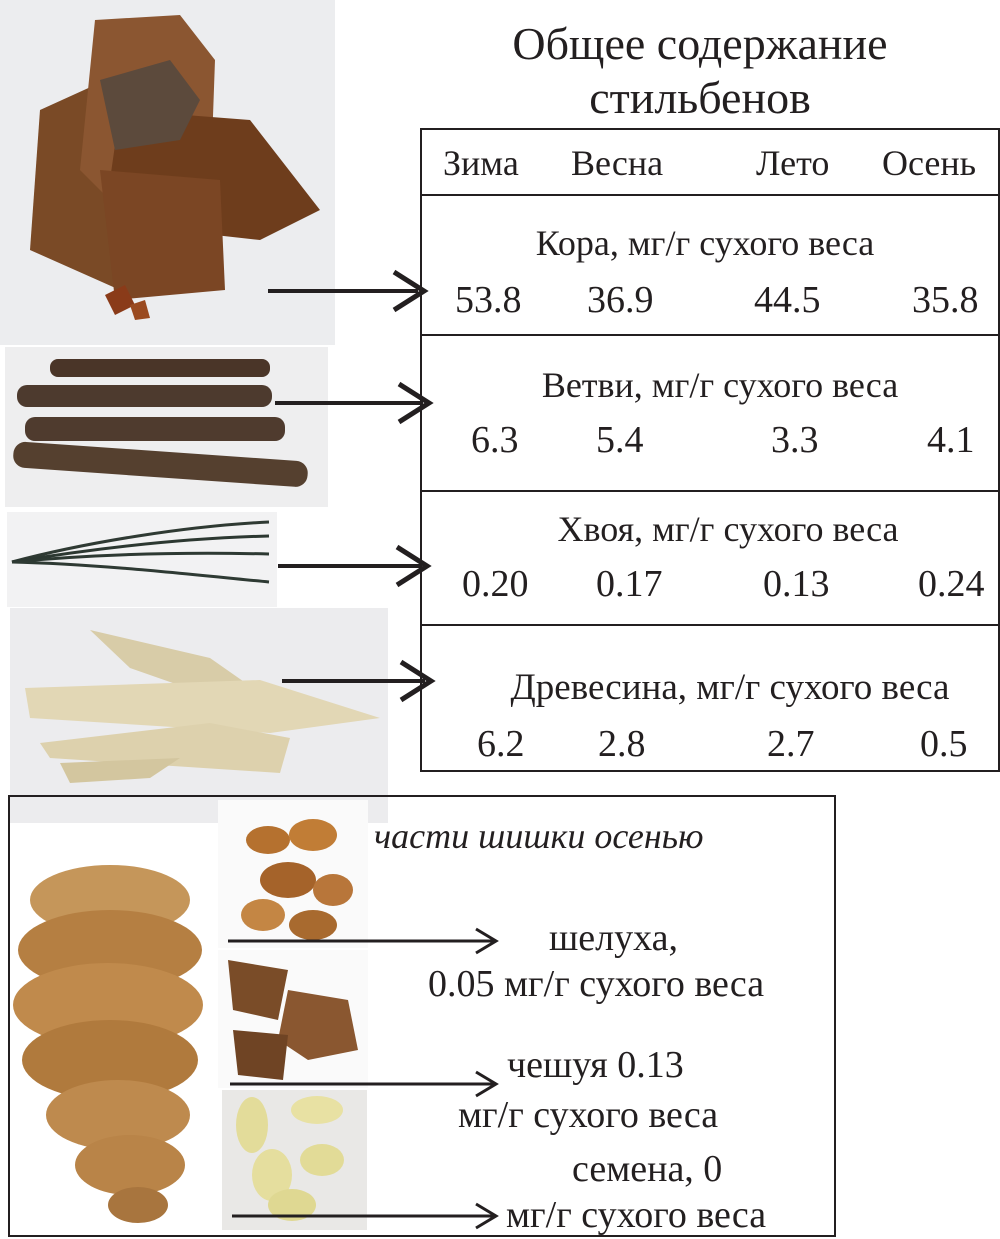  I want to click on needles-value-spring: 0.17, so click(629, 584).